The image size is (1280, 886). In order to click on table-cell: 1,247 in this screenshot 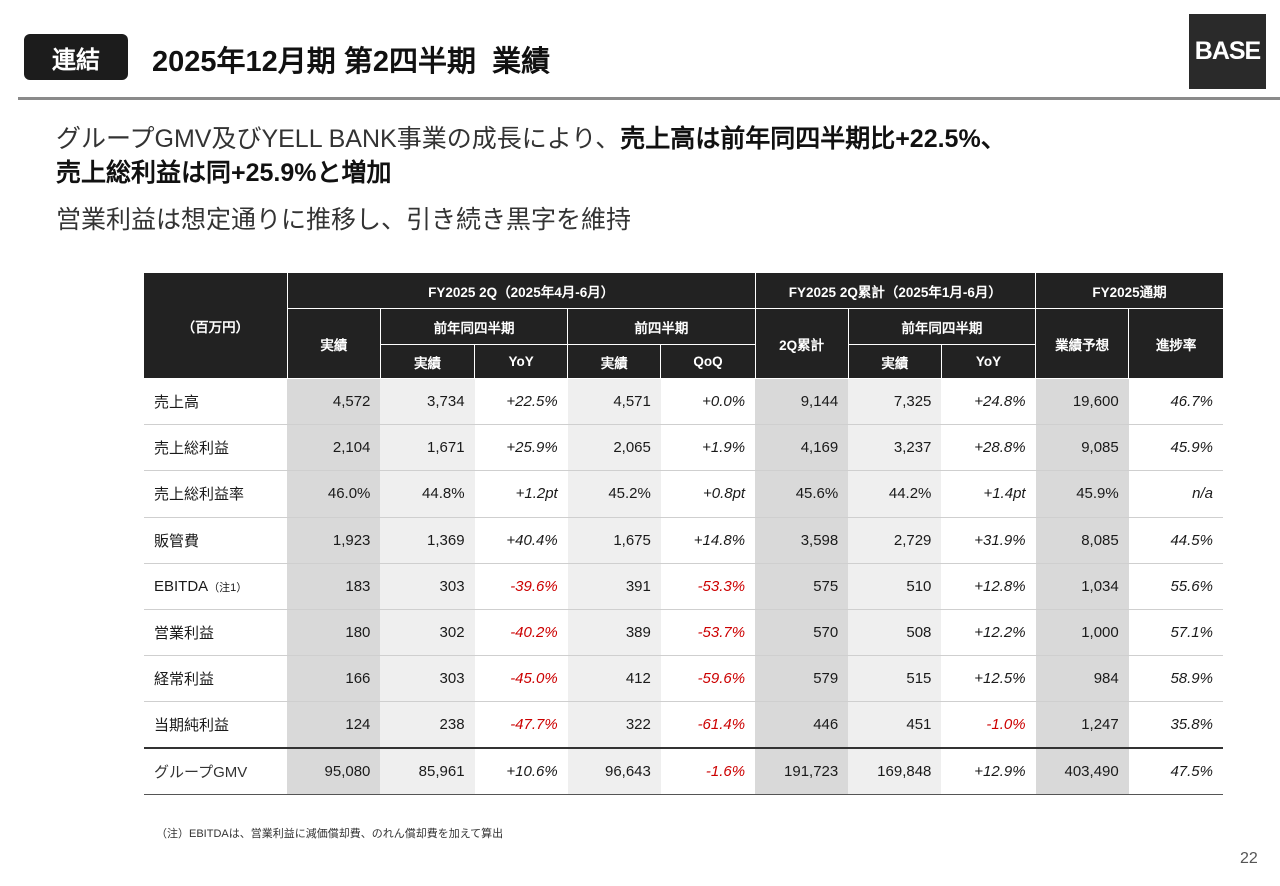, I will do `click(1082, 725)`.